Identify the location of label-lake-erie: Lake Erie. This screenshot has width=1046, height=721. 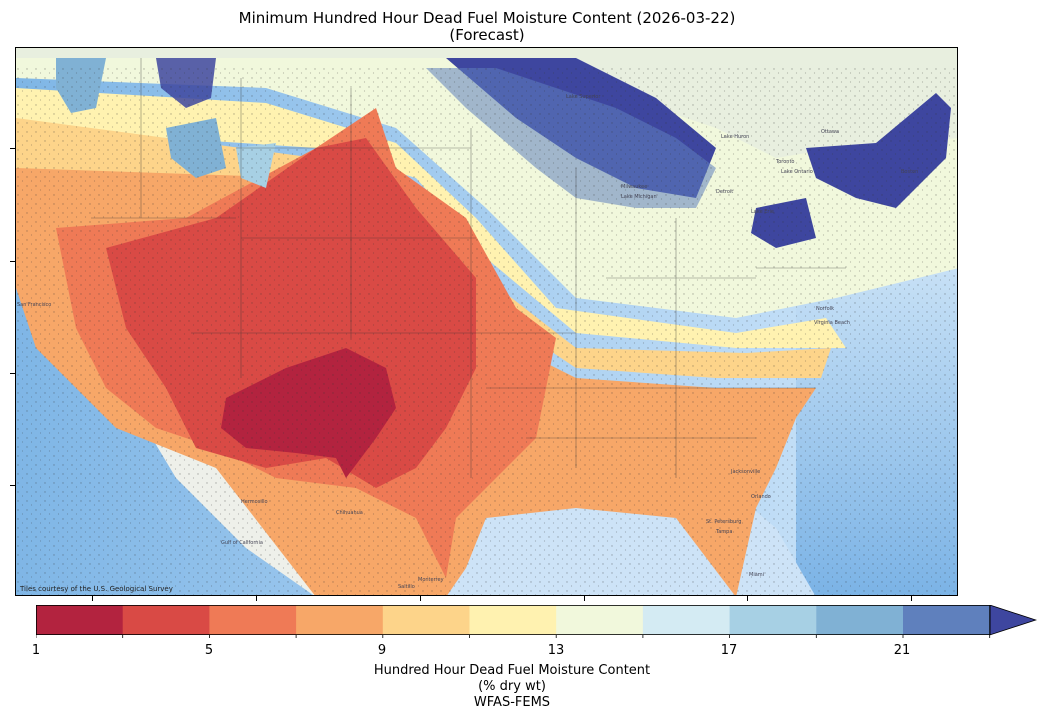
(762, 212).